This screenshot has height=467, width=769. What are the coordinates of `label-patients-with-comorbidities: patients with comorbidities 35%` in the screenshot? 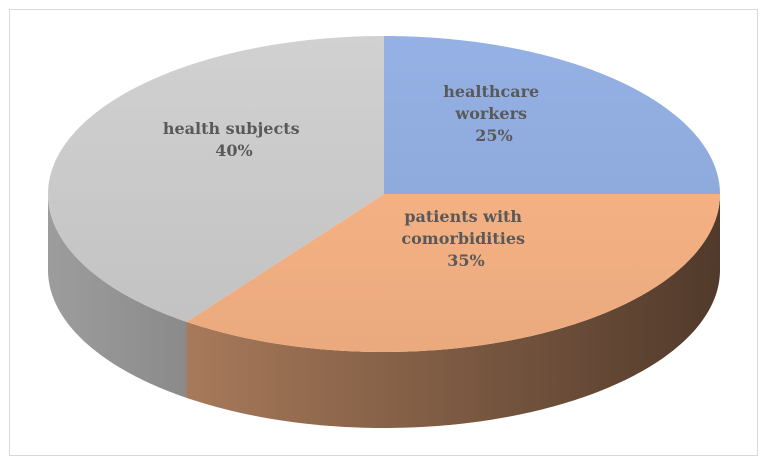 It's located at (465, 238).